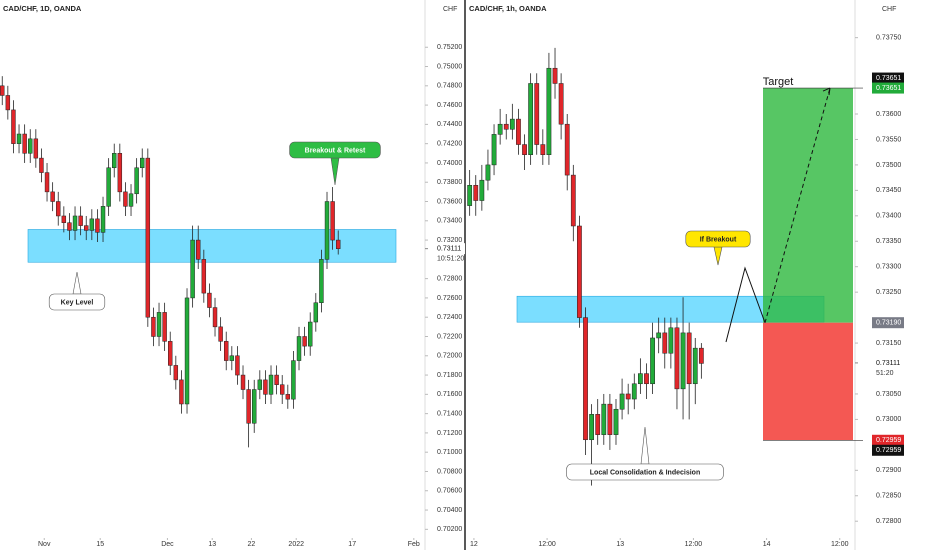 Image resolution: width=932 pixels, height=550 pixels. Describe the element at coordinates (826, 91) in the screenshot. I see `arrow-head` at that location.